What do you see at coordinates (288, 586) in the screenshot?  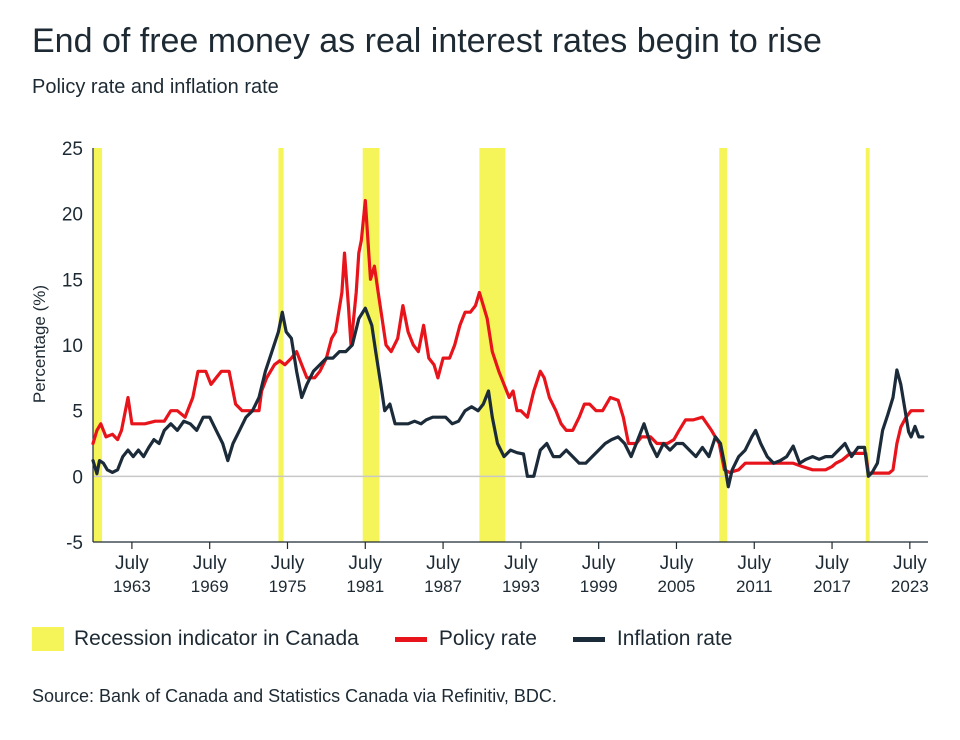 I see `x-tick-year: 1975` at bounding box center [288, 586].